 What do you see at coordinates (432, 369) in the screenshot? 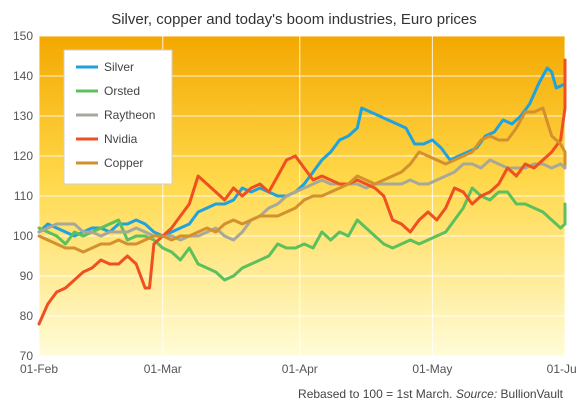
I see `x-tick-label: 01-May` at bounding box center [432, 369].